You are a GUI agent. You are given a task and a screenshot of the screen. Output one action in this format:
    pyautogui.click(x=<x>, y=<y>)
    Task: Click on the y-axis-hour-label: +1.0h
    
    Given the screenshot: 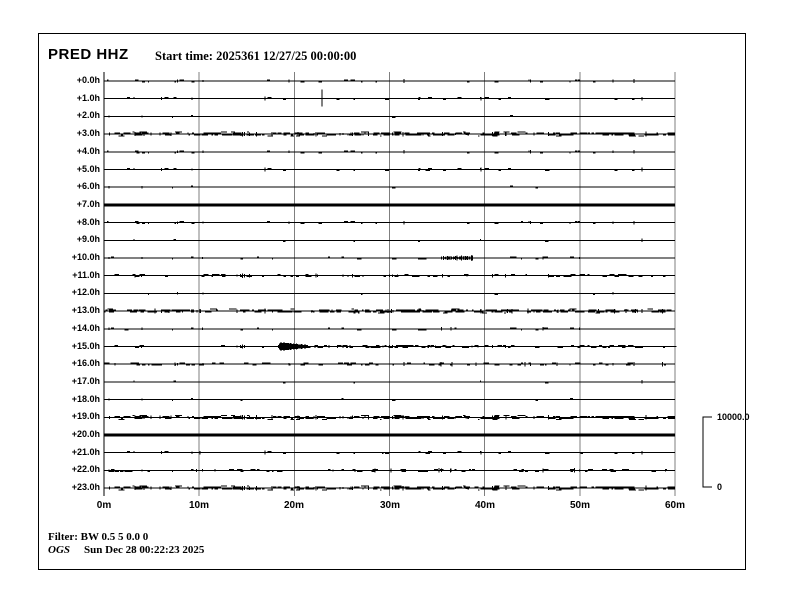 What is the action you would take?
    pyautogui.click(x=88, y=98)
    